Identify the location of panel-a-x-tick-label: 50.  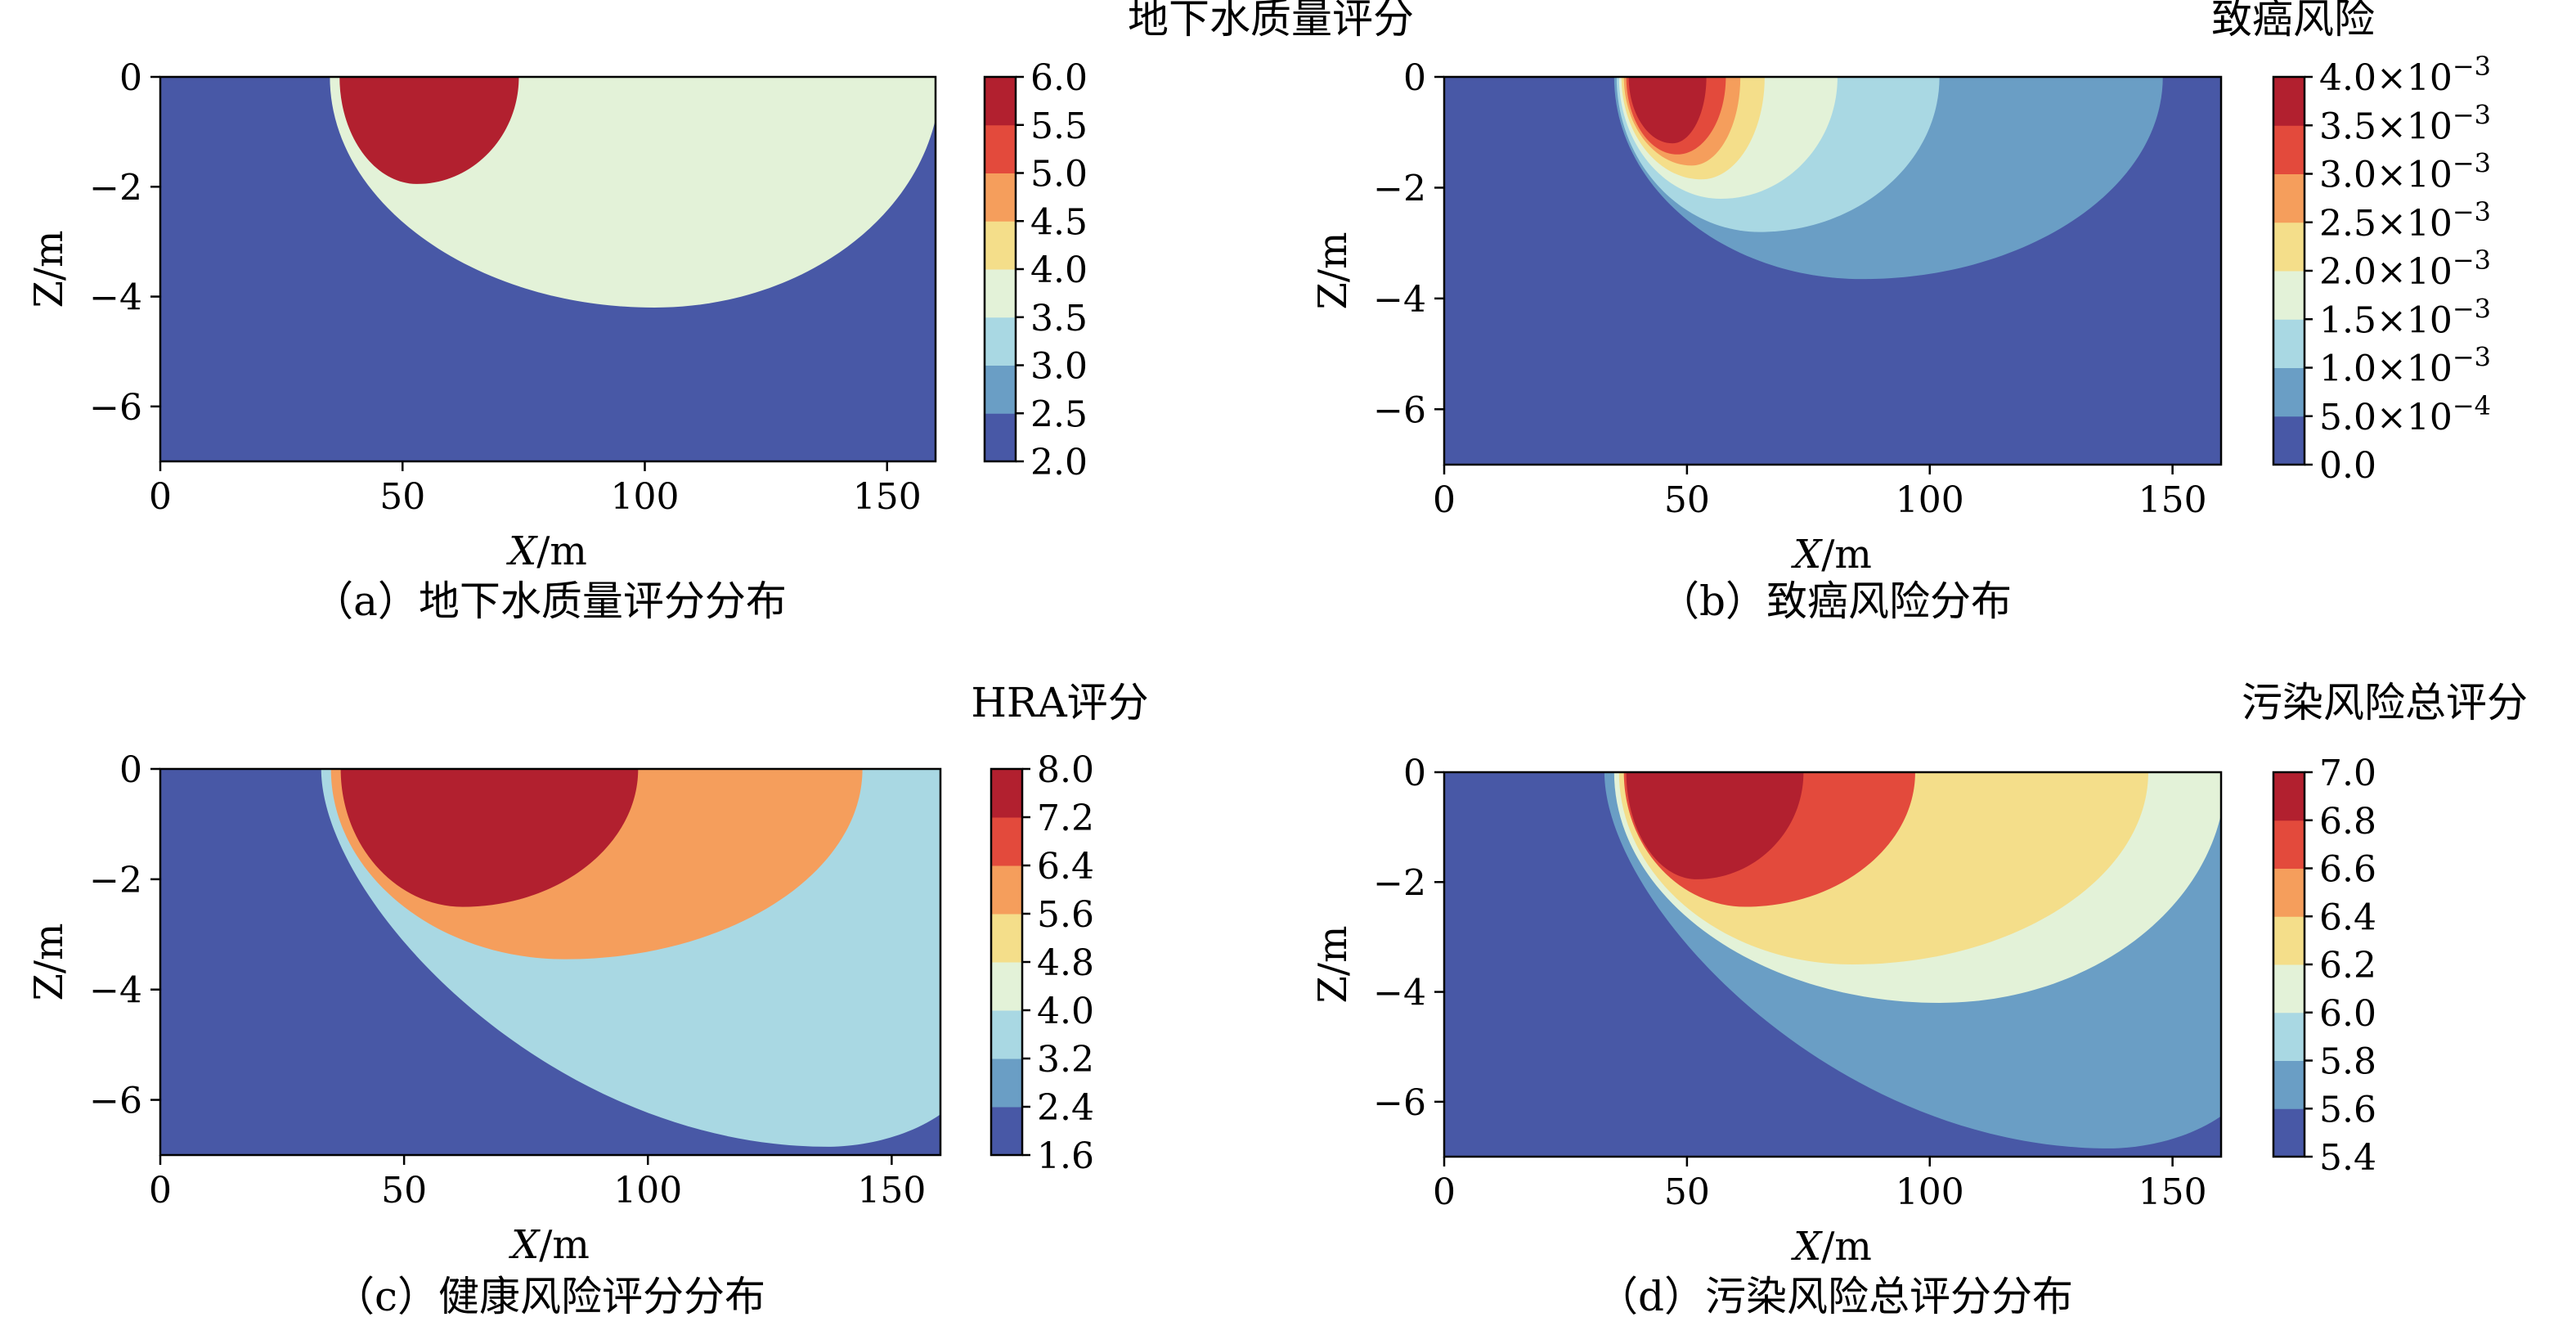
(402, 497).